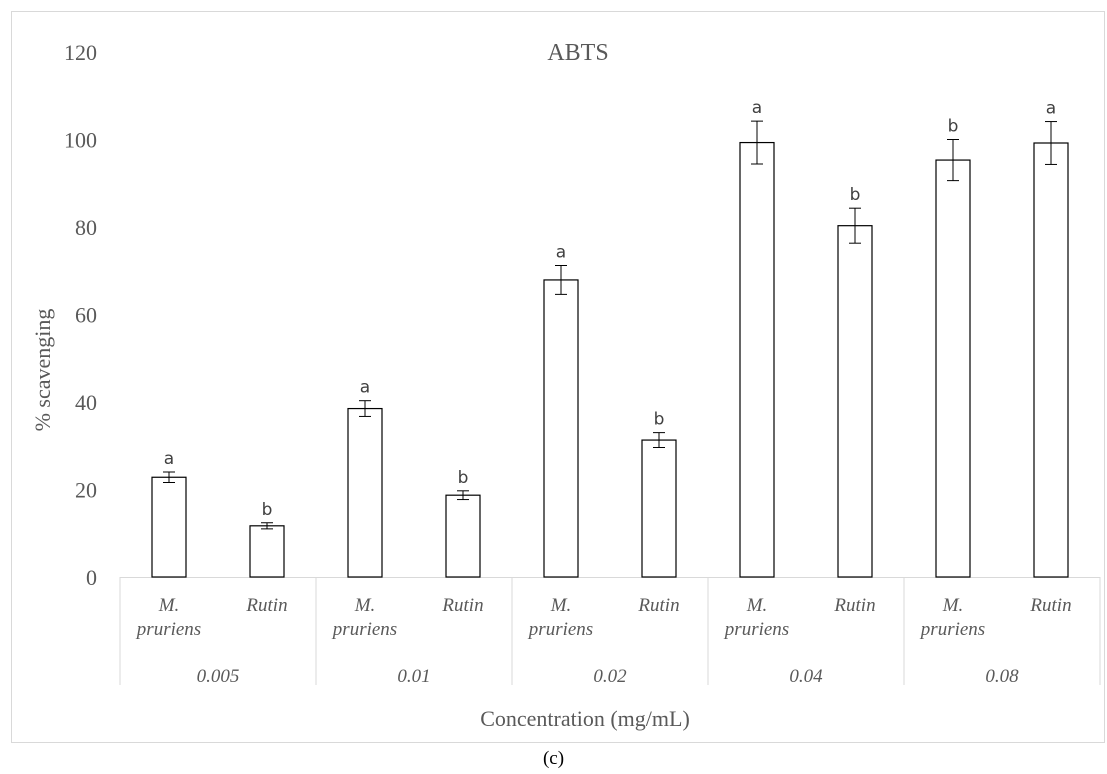  What do you see at coordinates (1002, 676) in the screenshot?
I see `group-label: 0.08` at bounding box center [1002, 676].